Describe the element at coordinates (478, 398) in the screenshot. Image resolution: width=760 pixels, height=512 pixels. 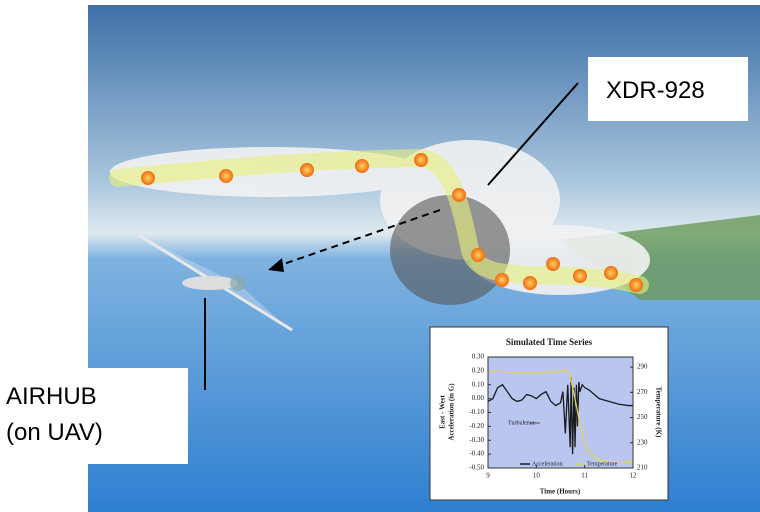
I see `y-tick-label: 0.00` at that location.